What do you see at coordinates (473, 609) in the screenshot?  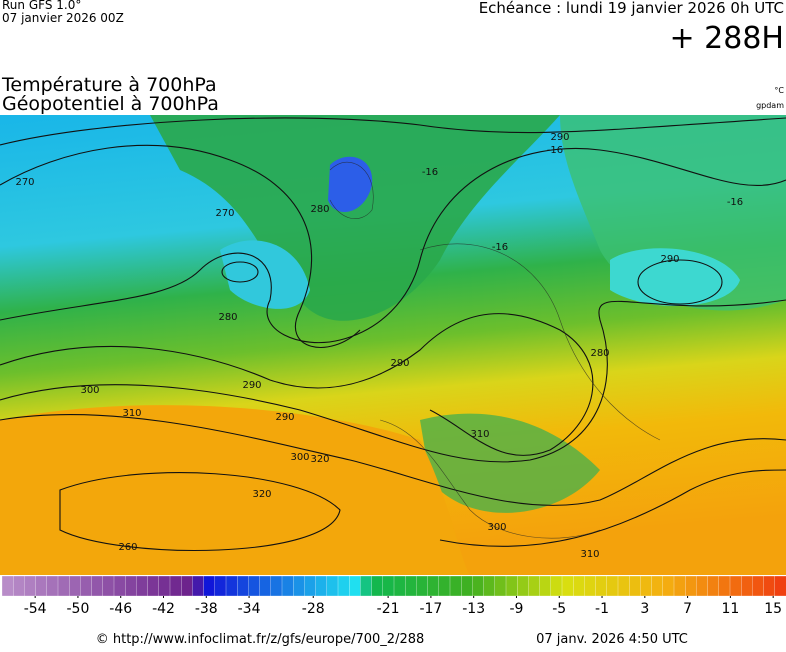 I see `colorbar-tick-label: -13` at bounding box center [473, 609].